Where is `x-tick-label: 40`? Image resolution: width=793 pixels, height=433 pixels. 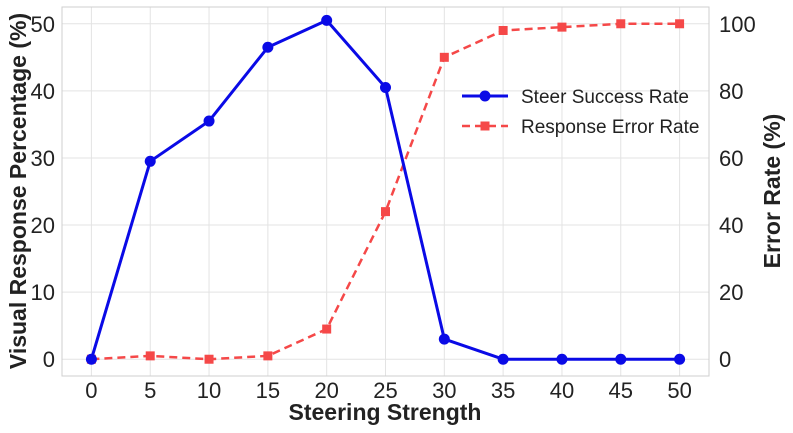
x-tick-label: 40 is located at coordinates (562, 390).